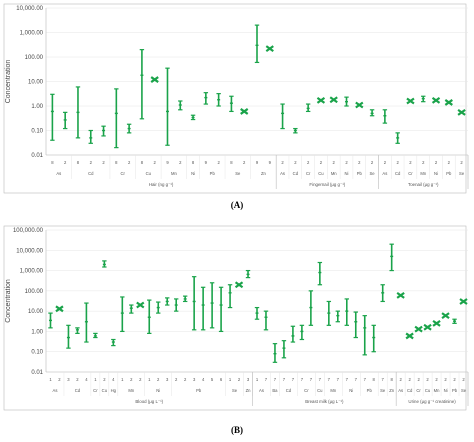 The width and height of the screenshot is (474, 442). What do you see at coordinates (237, 430) in the screenshot?
I see `panel-label-b: (B)` at bounding box center [237, 430].